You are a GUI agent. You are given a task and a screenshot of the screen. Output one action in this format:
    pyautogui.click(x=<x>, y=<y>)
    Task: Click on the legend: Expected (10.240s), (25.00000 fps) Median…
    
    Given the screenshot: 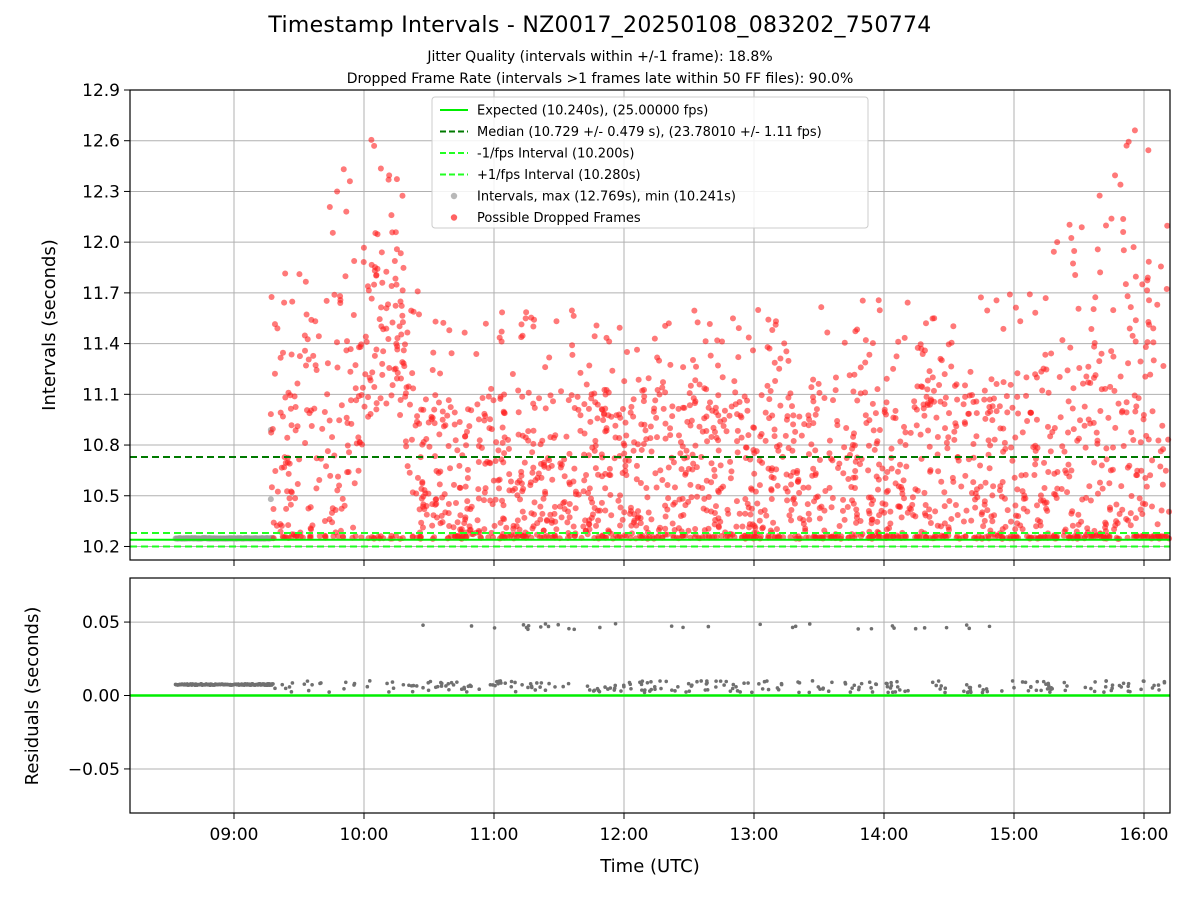 What is the action you would take?
    pyautogui.click(x=650, y=162)
    